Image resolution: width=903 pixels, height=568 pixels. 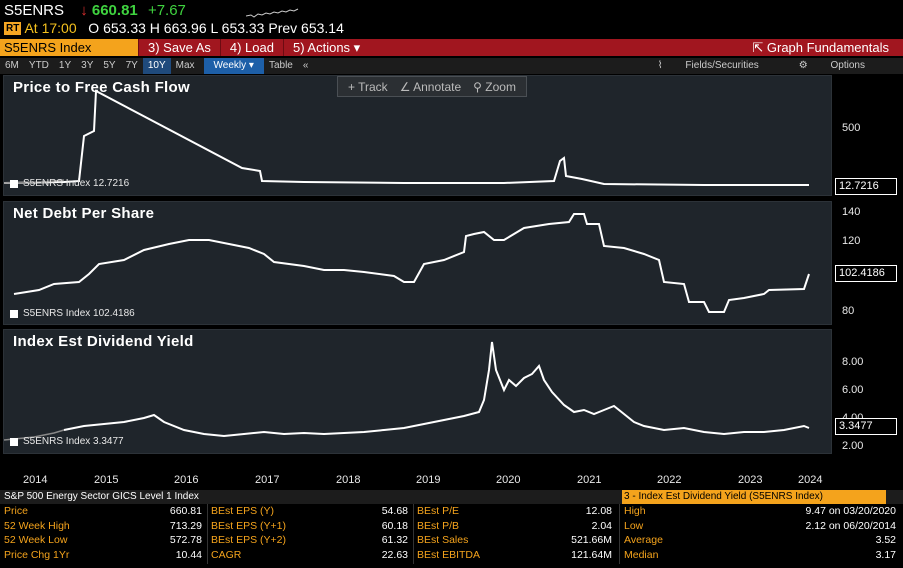 I want to click on range-3y: 3Y, so click(x=87, y=65).